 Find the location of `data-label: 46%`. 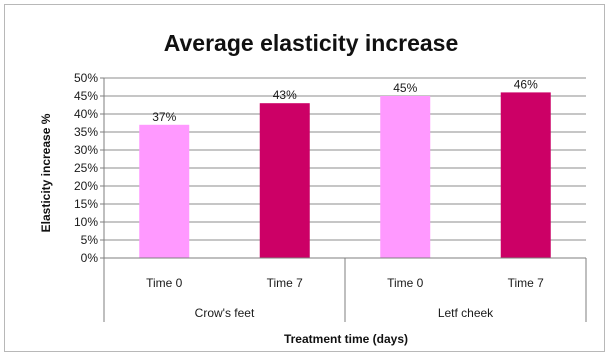

data-label: 46% is located at coordinates (526, 84).